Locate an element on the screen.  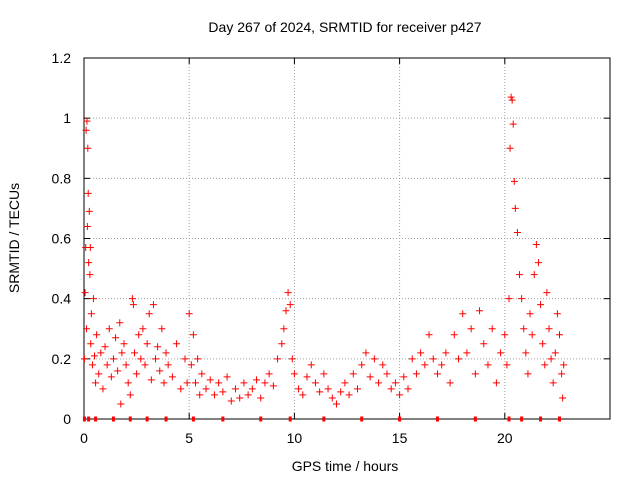
y-axis-label: SRMTID / TECUs is located at coordinates (14, 238).